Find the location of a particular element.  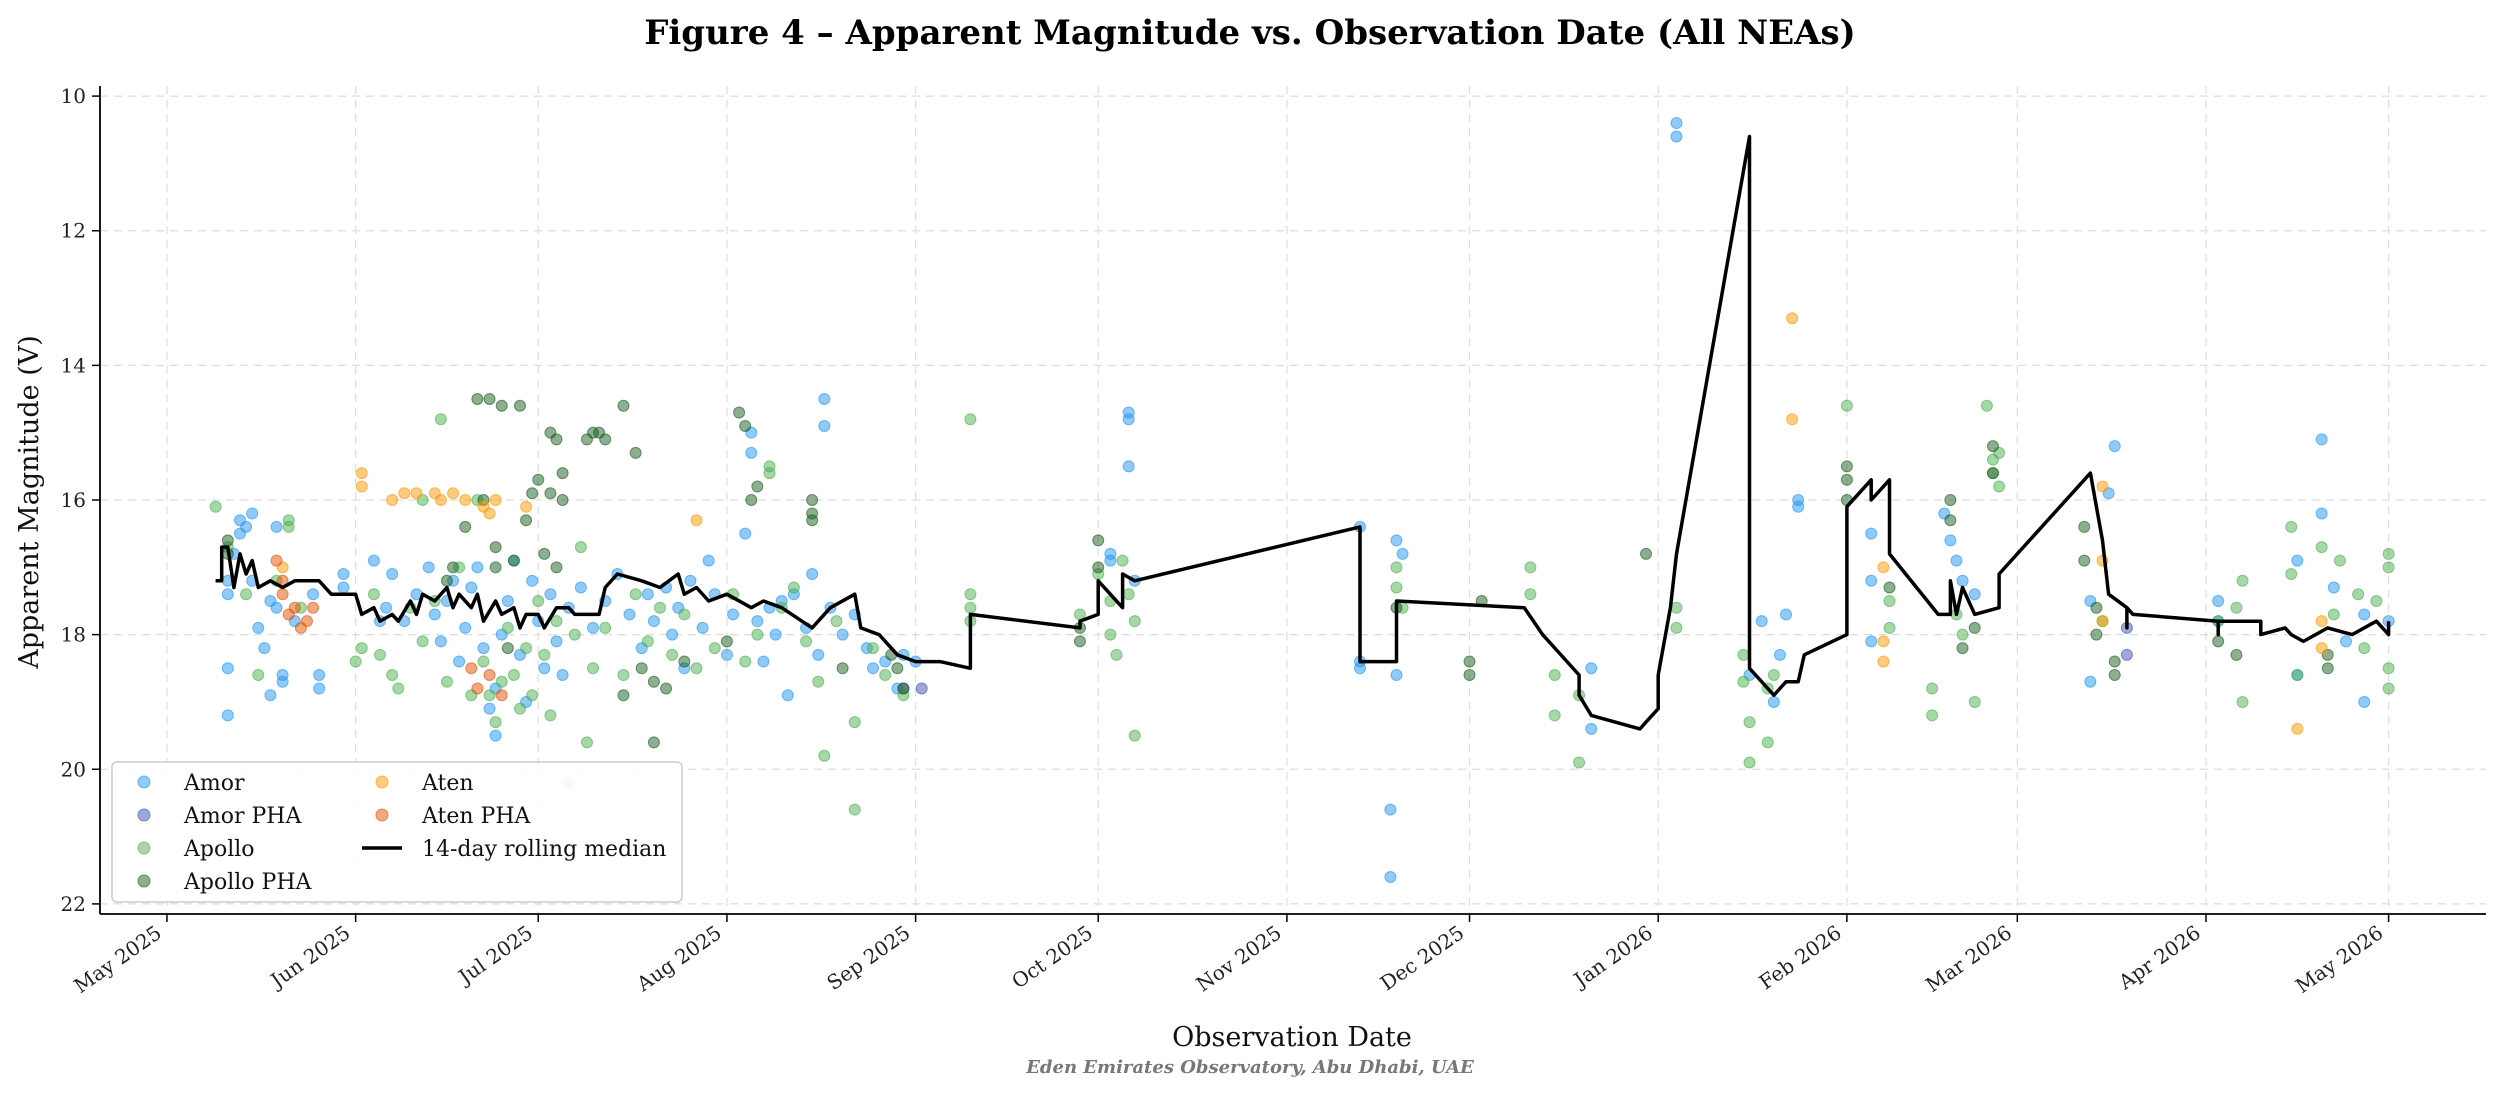

y-tick-label: 18 is located at coordinates (73, 635).